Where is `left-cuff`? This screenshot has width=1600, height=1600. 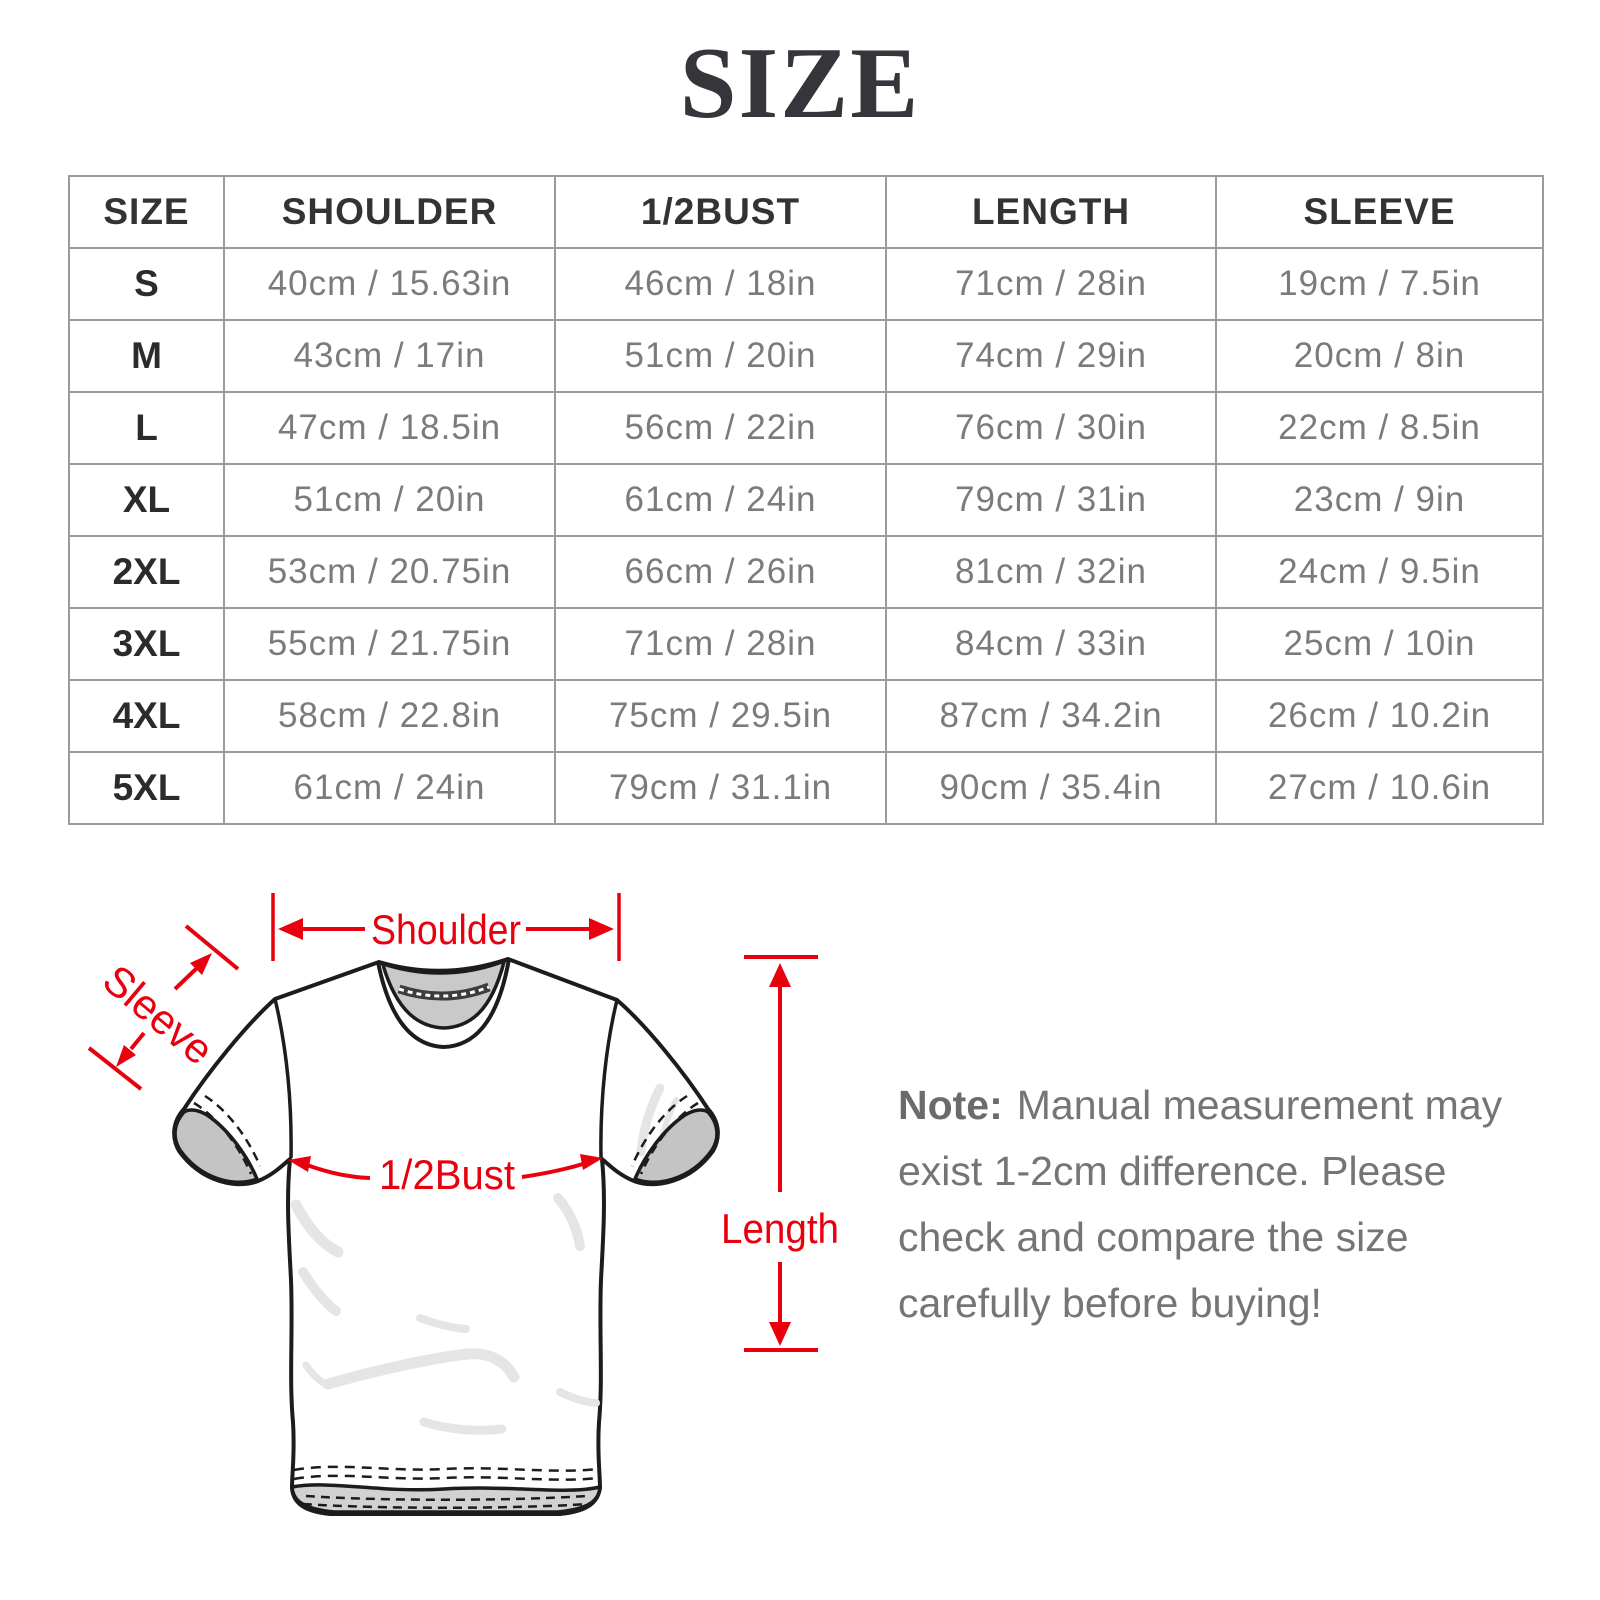 left-cuff is located at coordinates (216, 1146).